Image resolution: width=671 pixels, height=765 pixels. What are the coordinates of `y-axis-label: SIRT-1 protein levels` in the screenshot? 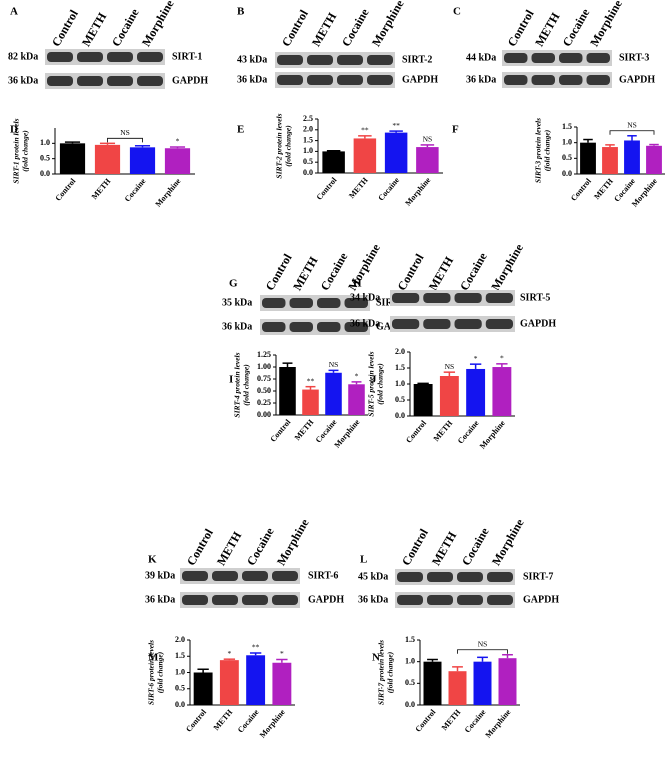 It's located at (16, 150).